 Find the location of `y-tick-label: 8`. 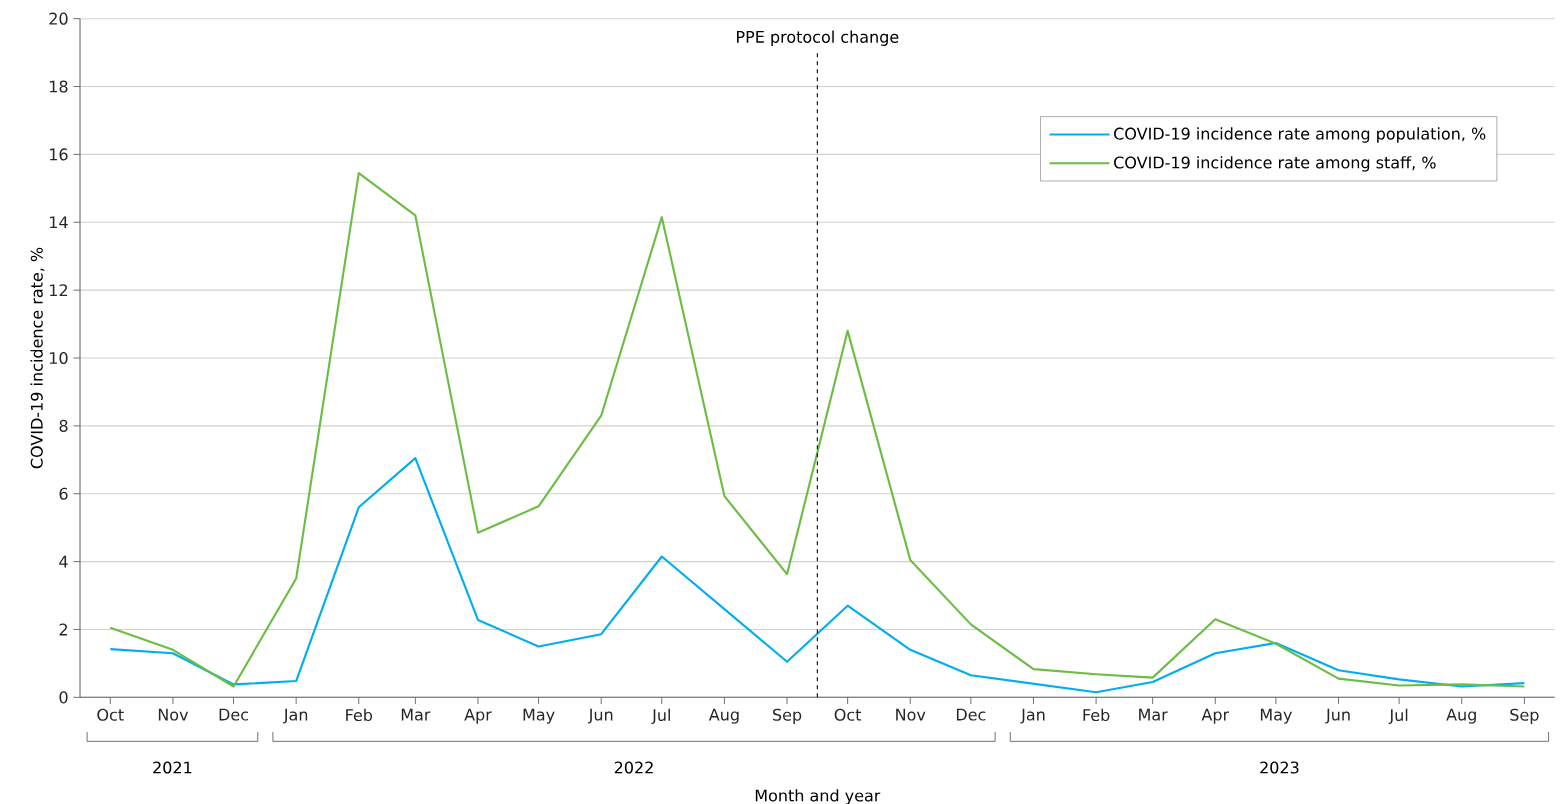

y-tick-label: 8 is located at coordinates (63, 425).